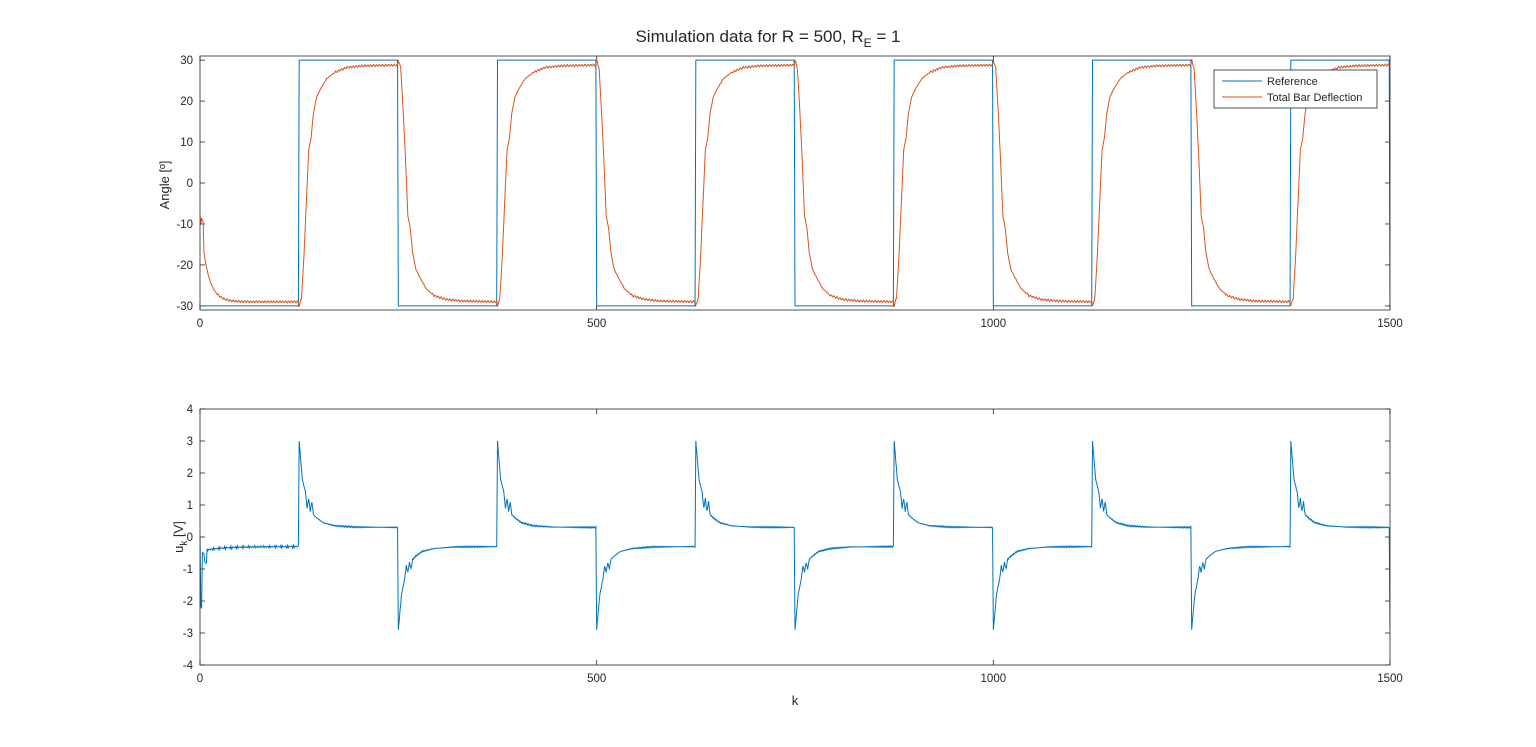  Describe the element at coordinates (164, 185) in the screenshot. I see `ylabel-angle: Angle [º]` at that location.